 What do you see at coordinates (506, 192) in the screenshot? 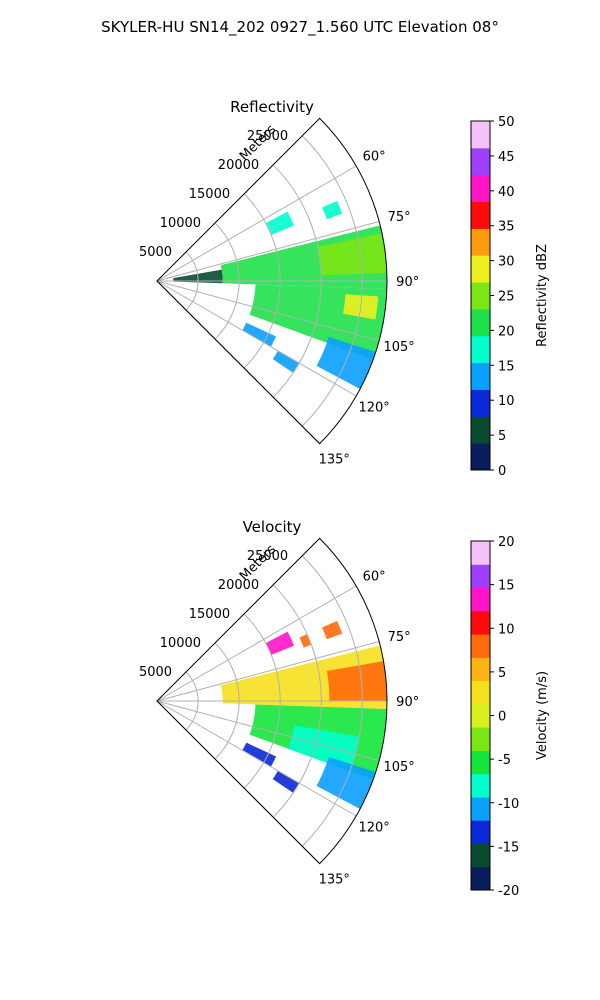
I see `colorbar-tick-label-40: 40` at bounding box center [506, 192].